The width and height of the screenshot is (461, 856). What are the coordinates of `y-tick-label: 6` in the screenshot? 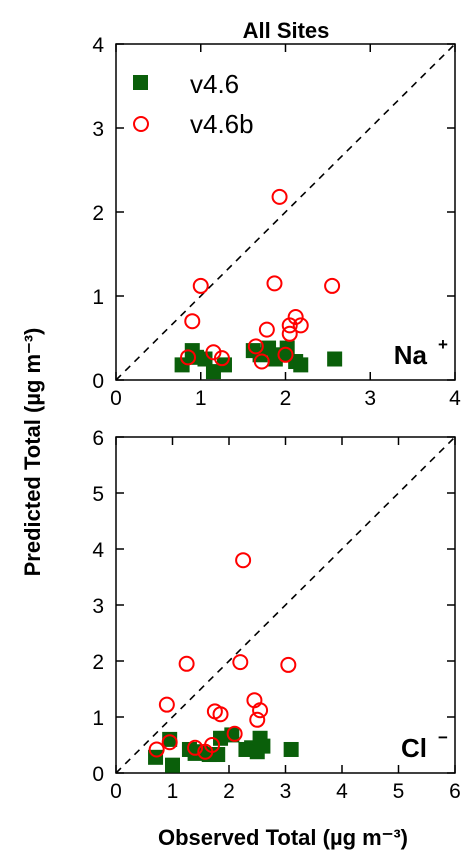 It's located at (98, 438).